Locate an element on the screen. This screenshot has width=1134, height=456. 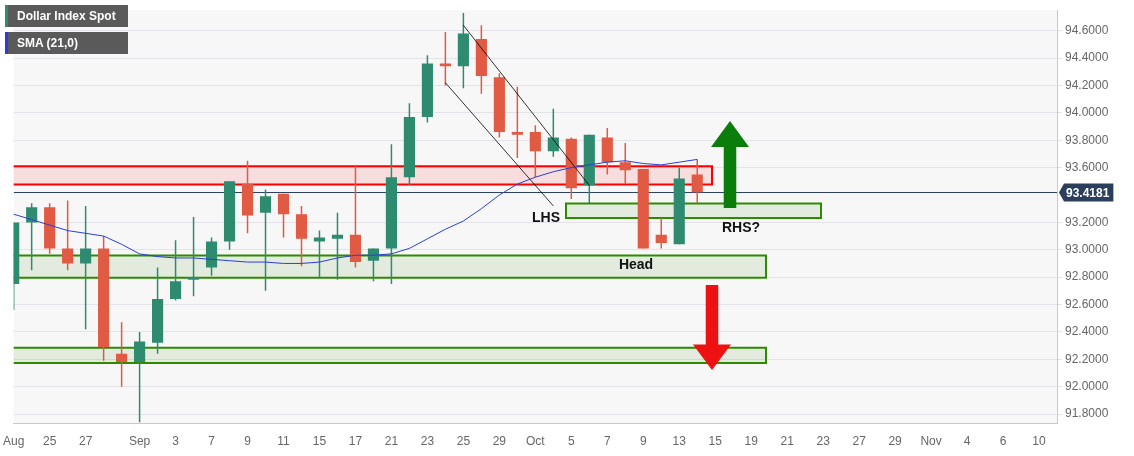
y-tick-label: 92.6000 is located at coordinates (1087, 303).